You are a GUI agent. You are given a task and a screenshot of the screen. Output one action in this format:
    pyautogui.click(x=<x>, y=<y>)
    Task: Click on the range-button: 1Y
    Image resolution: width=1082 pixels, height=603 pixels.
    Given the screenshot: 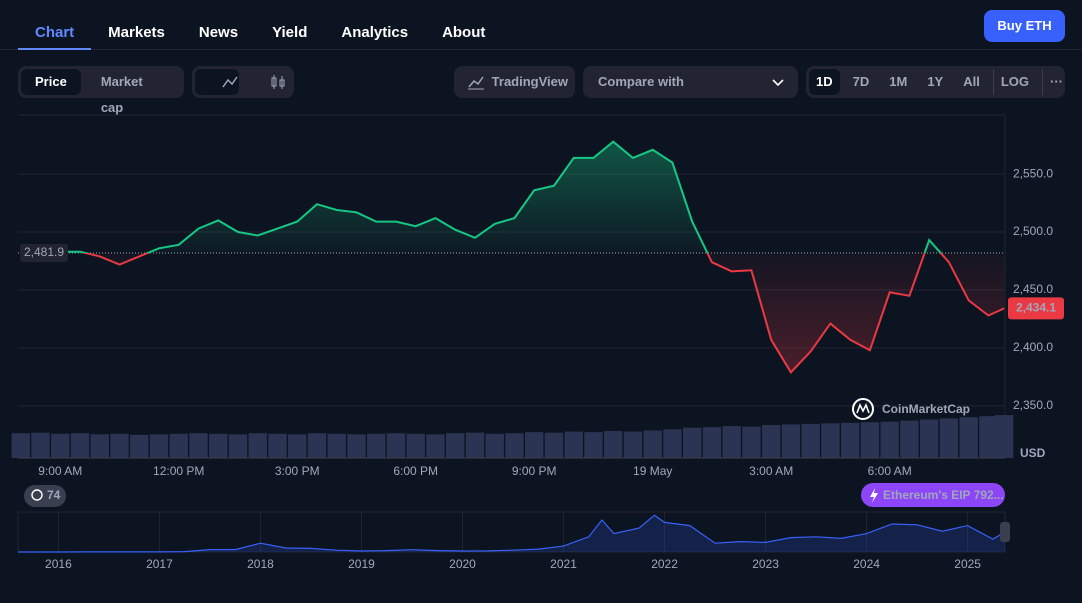 What is the action you would take?
    pyautogui.click(x=935, y=81)
    